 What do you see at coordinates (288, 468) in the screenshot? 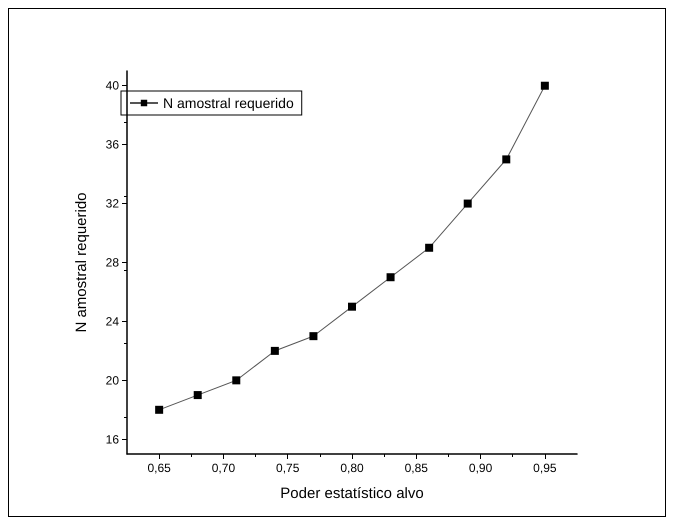
I see `x-tick-label: 0,75` at bounding box center [288, 468].